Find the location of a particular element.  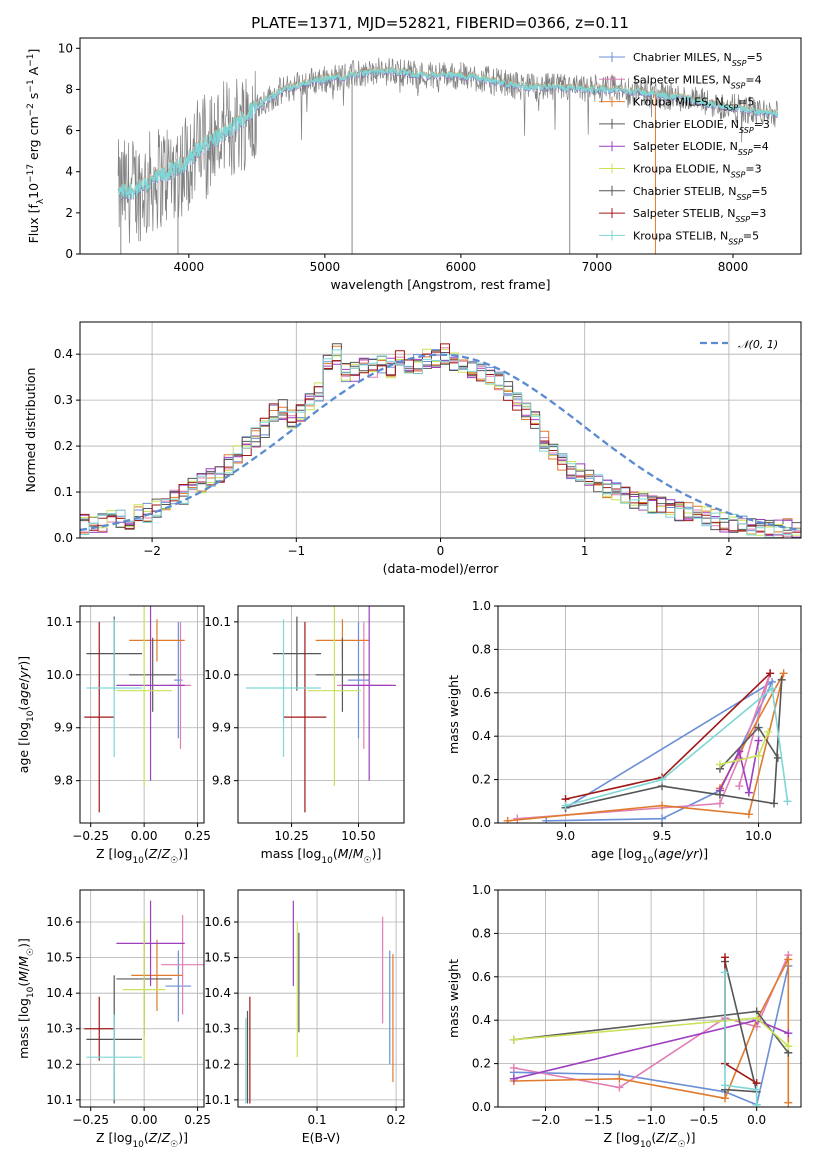

x-tick-label: 0.2 is located at coordinates (396, 1120).